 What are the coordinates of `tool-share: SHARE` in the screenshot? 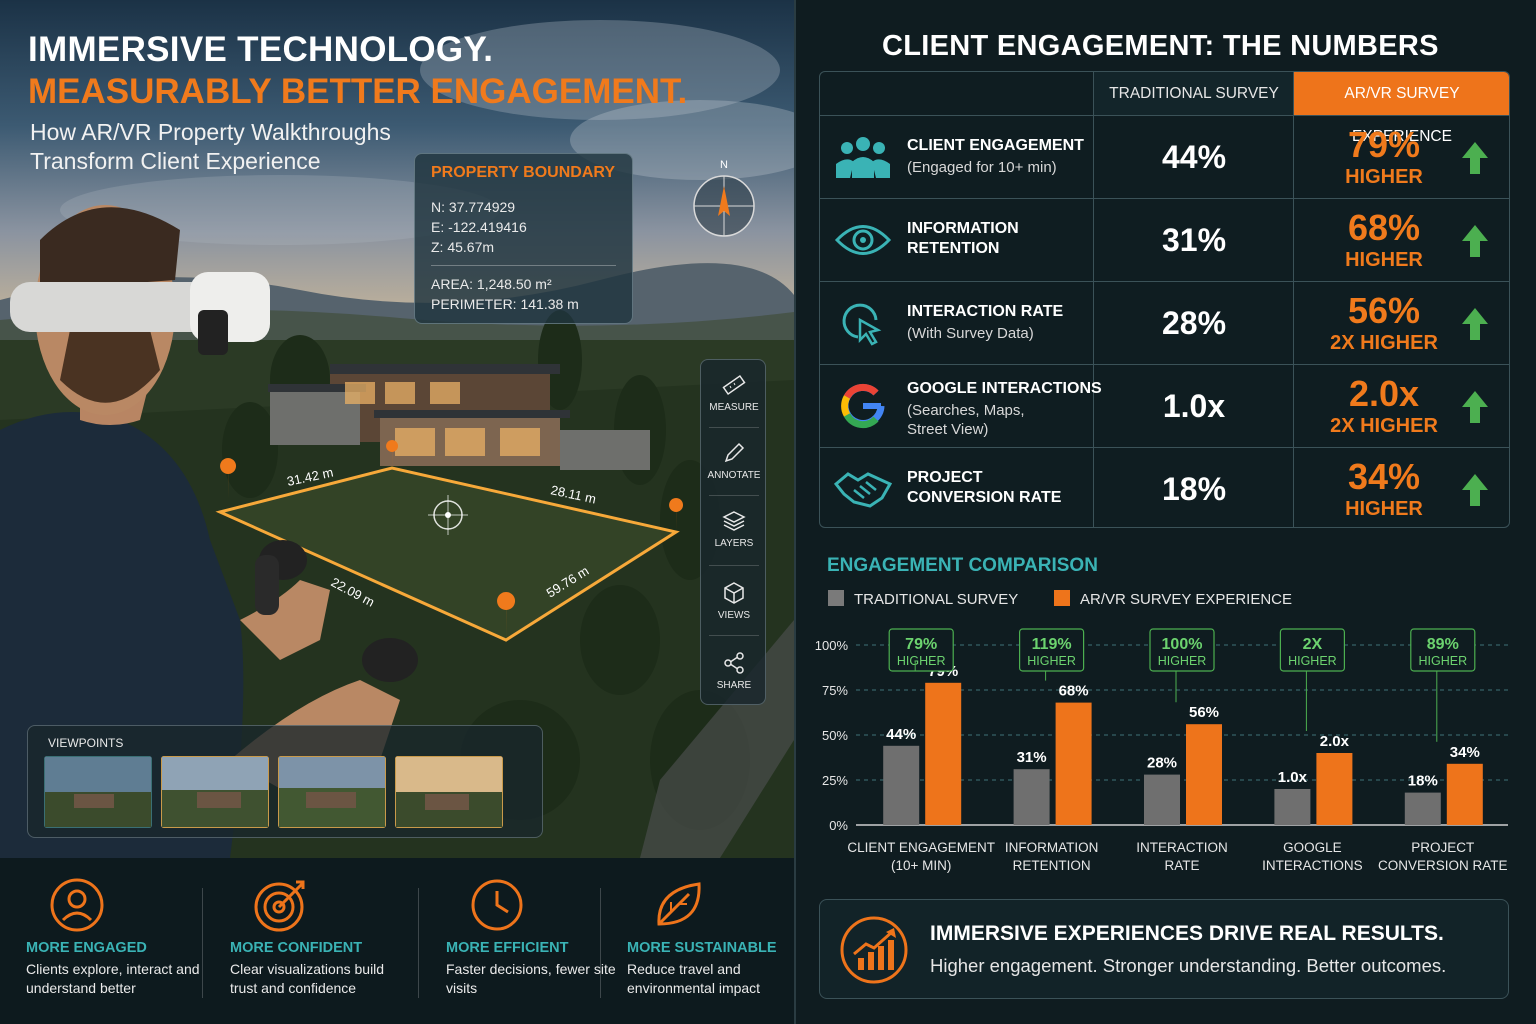 It's located at (734, 670).